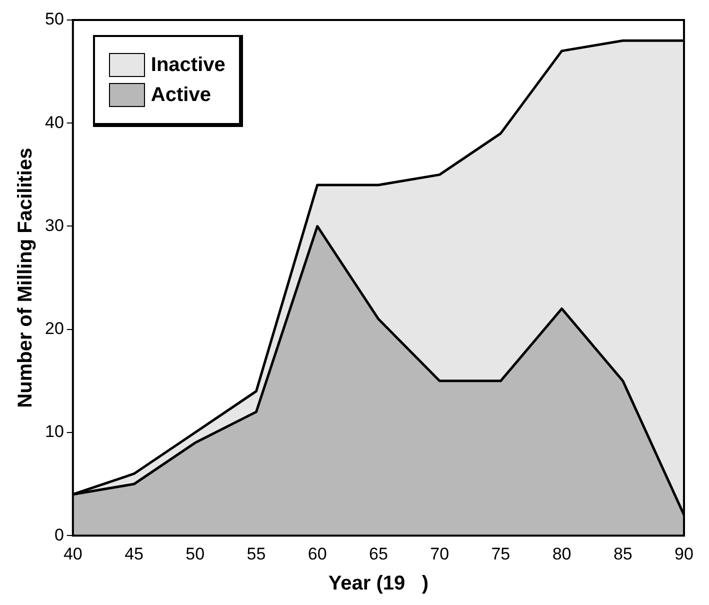 The height and width of the screenshot is (605, 709). I want to click on y-tick-label: 20, so click(54, 328).